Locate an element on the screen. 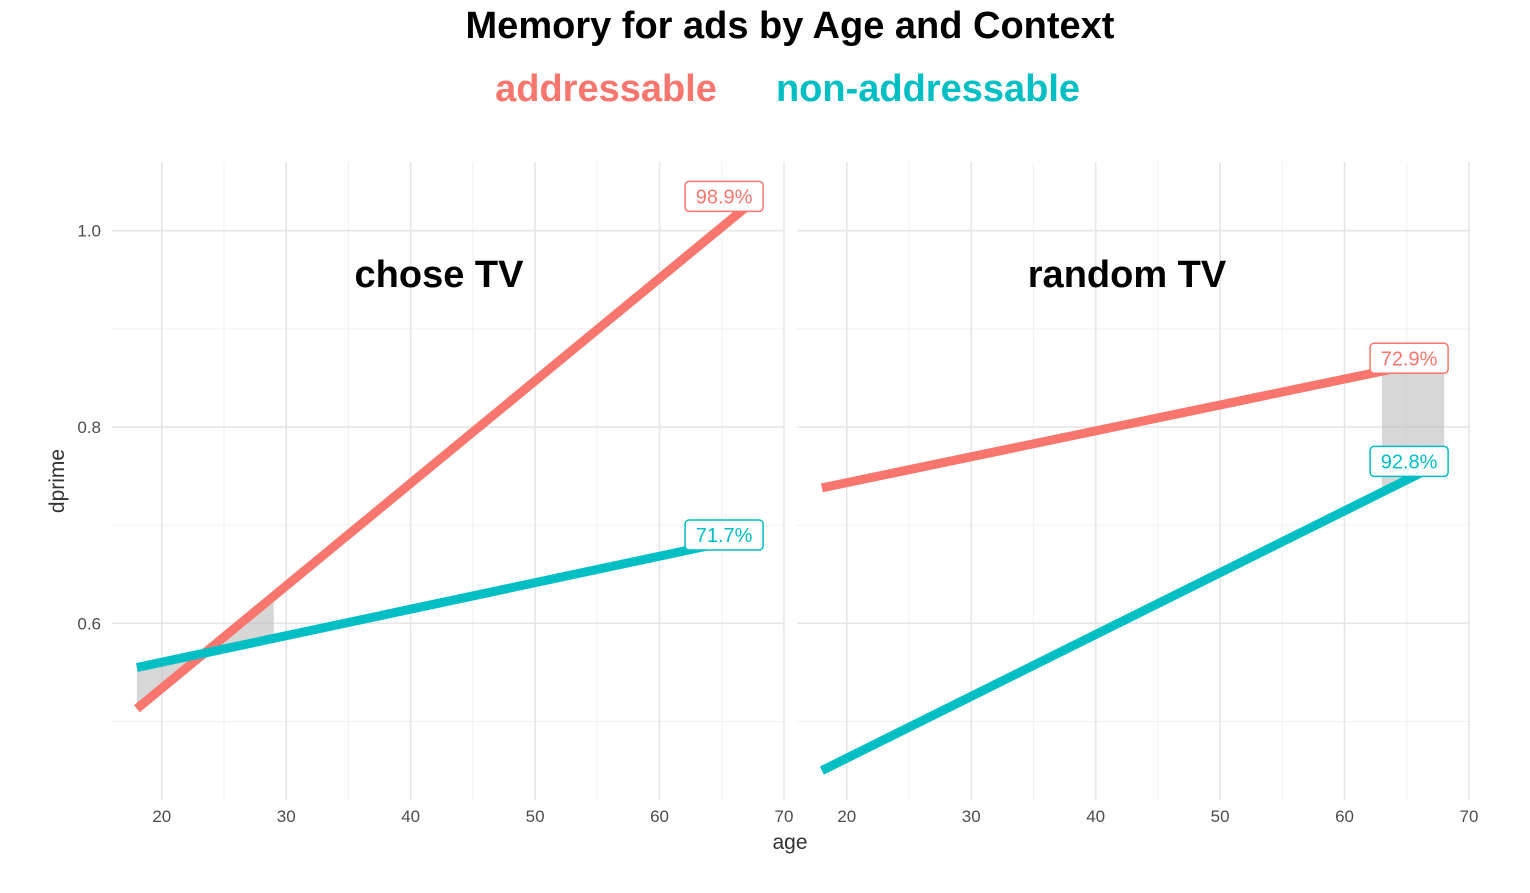 The image size is (1530, 893). y-tick-label: 0.8 is located at coordinates (89, 427).